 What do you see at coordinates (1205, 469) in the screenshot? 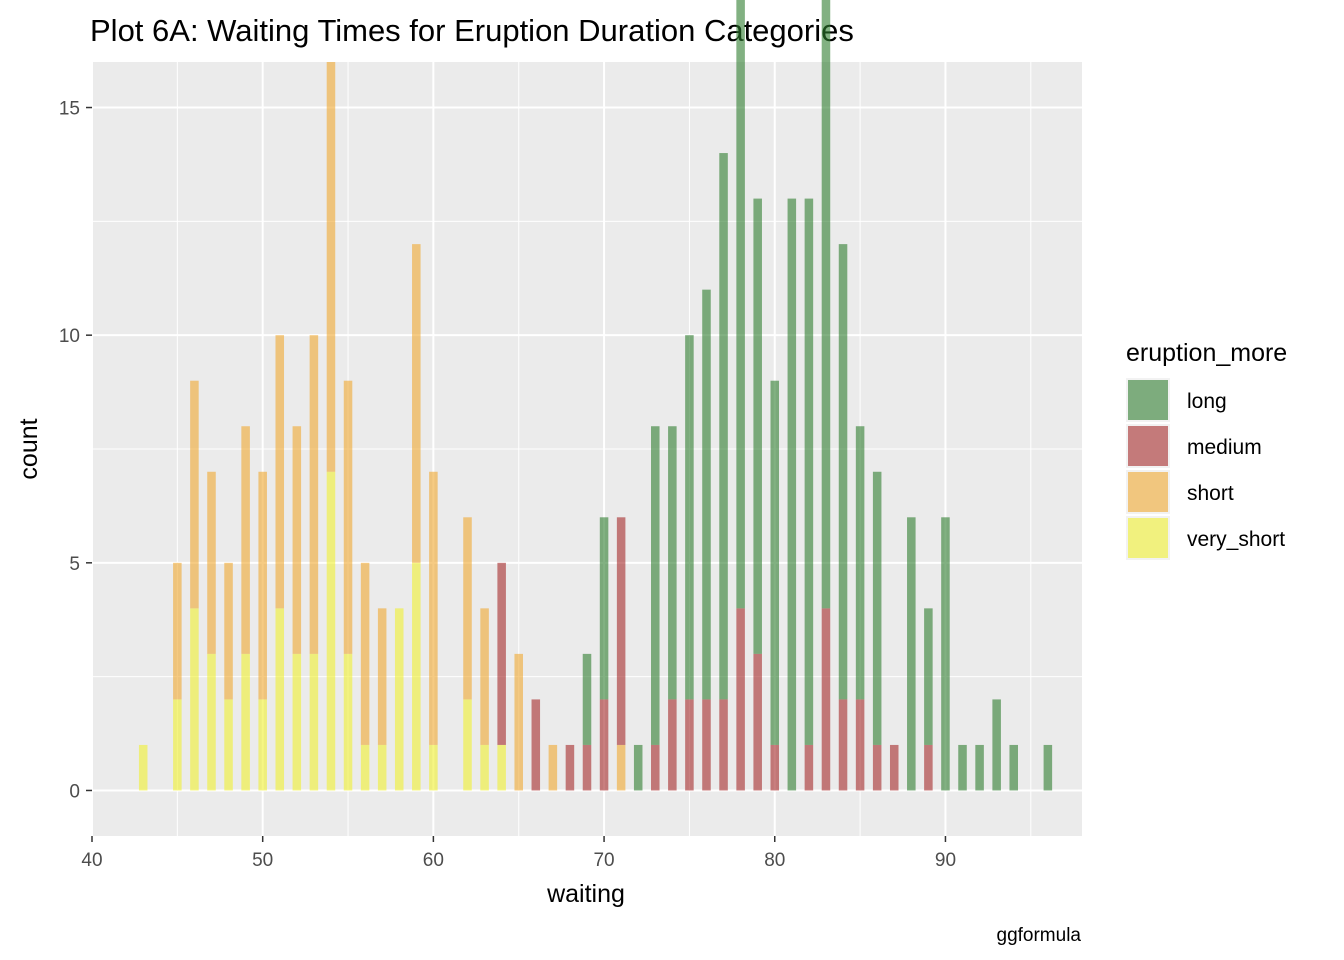
I see `legend: long medium short very_short` at bounding box center [1205, 469].